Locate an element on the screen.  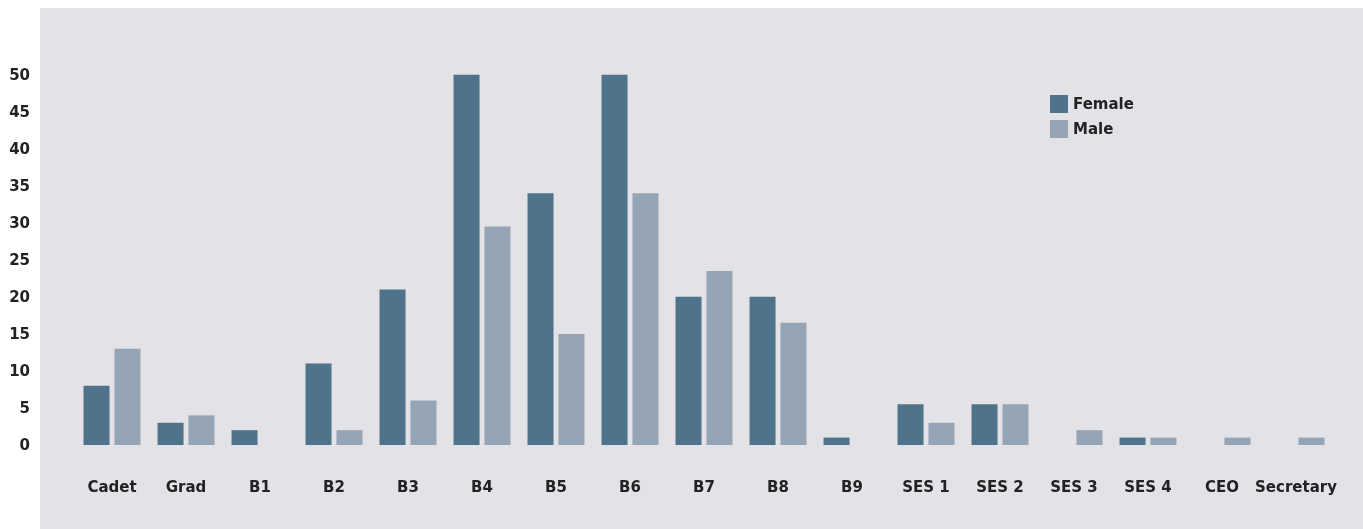
x-tick-label: B1 is located at coordinates (260, 486).